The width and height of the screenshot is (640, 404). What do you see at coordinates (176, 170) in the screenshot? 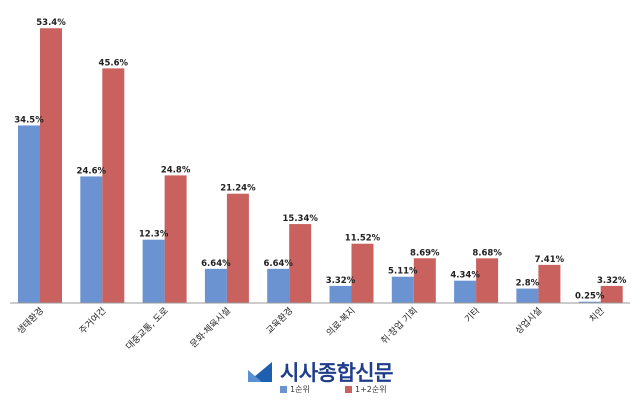
I see `value-label: 24.8%` at bounding box center [176, 170].